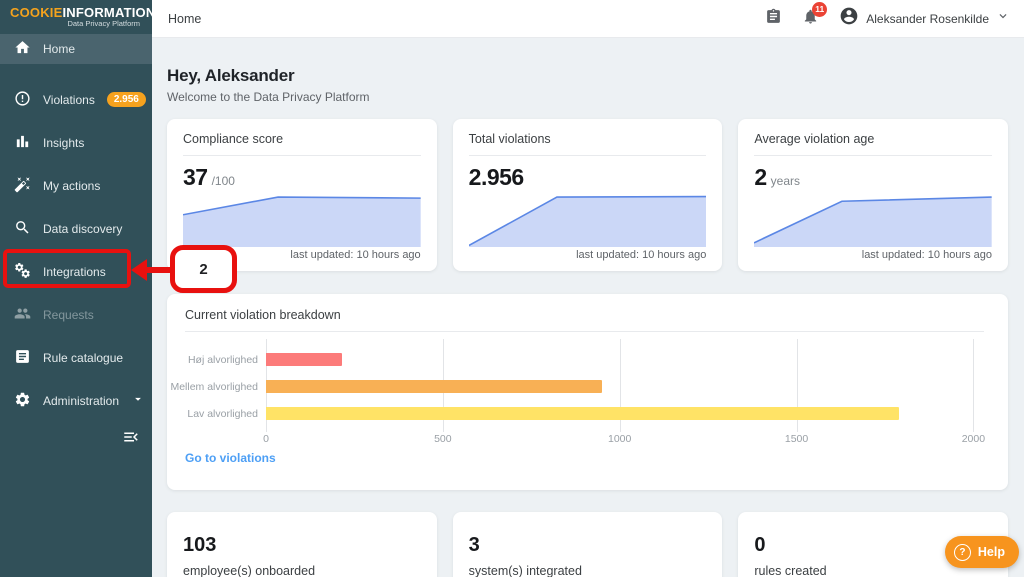 Image resolution: width=1024 pixels, height=577 pixels. What do you see at coordinates (22, 315) in the screenshot?
I see `people-icon` at bounding box center [22, 315].